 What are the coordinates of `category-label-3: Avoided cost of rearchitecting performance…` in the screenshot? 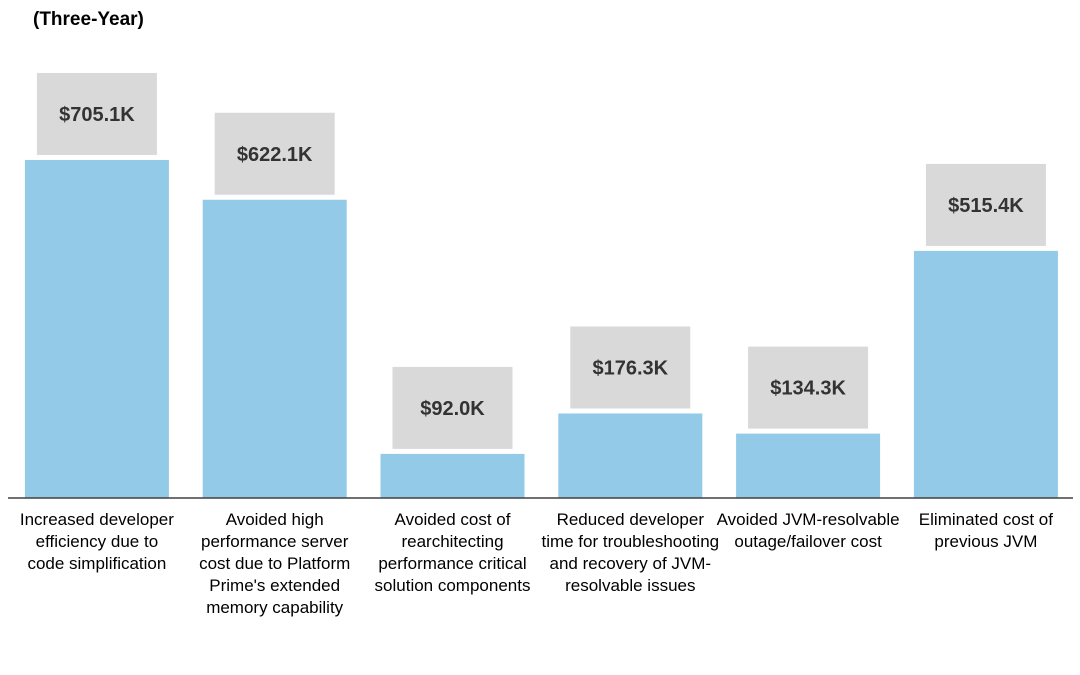 It's located at (452, 552).